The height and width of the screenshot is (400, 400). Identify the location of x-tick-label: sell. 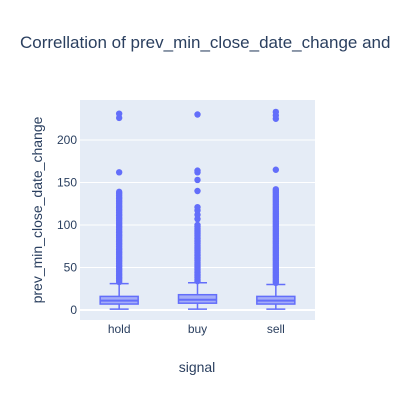
(276, 329).